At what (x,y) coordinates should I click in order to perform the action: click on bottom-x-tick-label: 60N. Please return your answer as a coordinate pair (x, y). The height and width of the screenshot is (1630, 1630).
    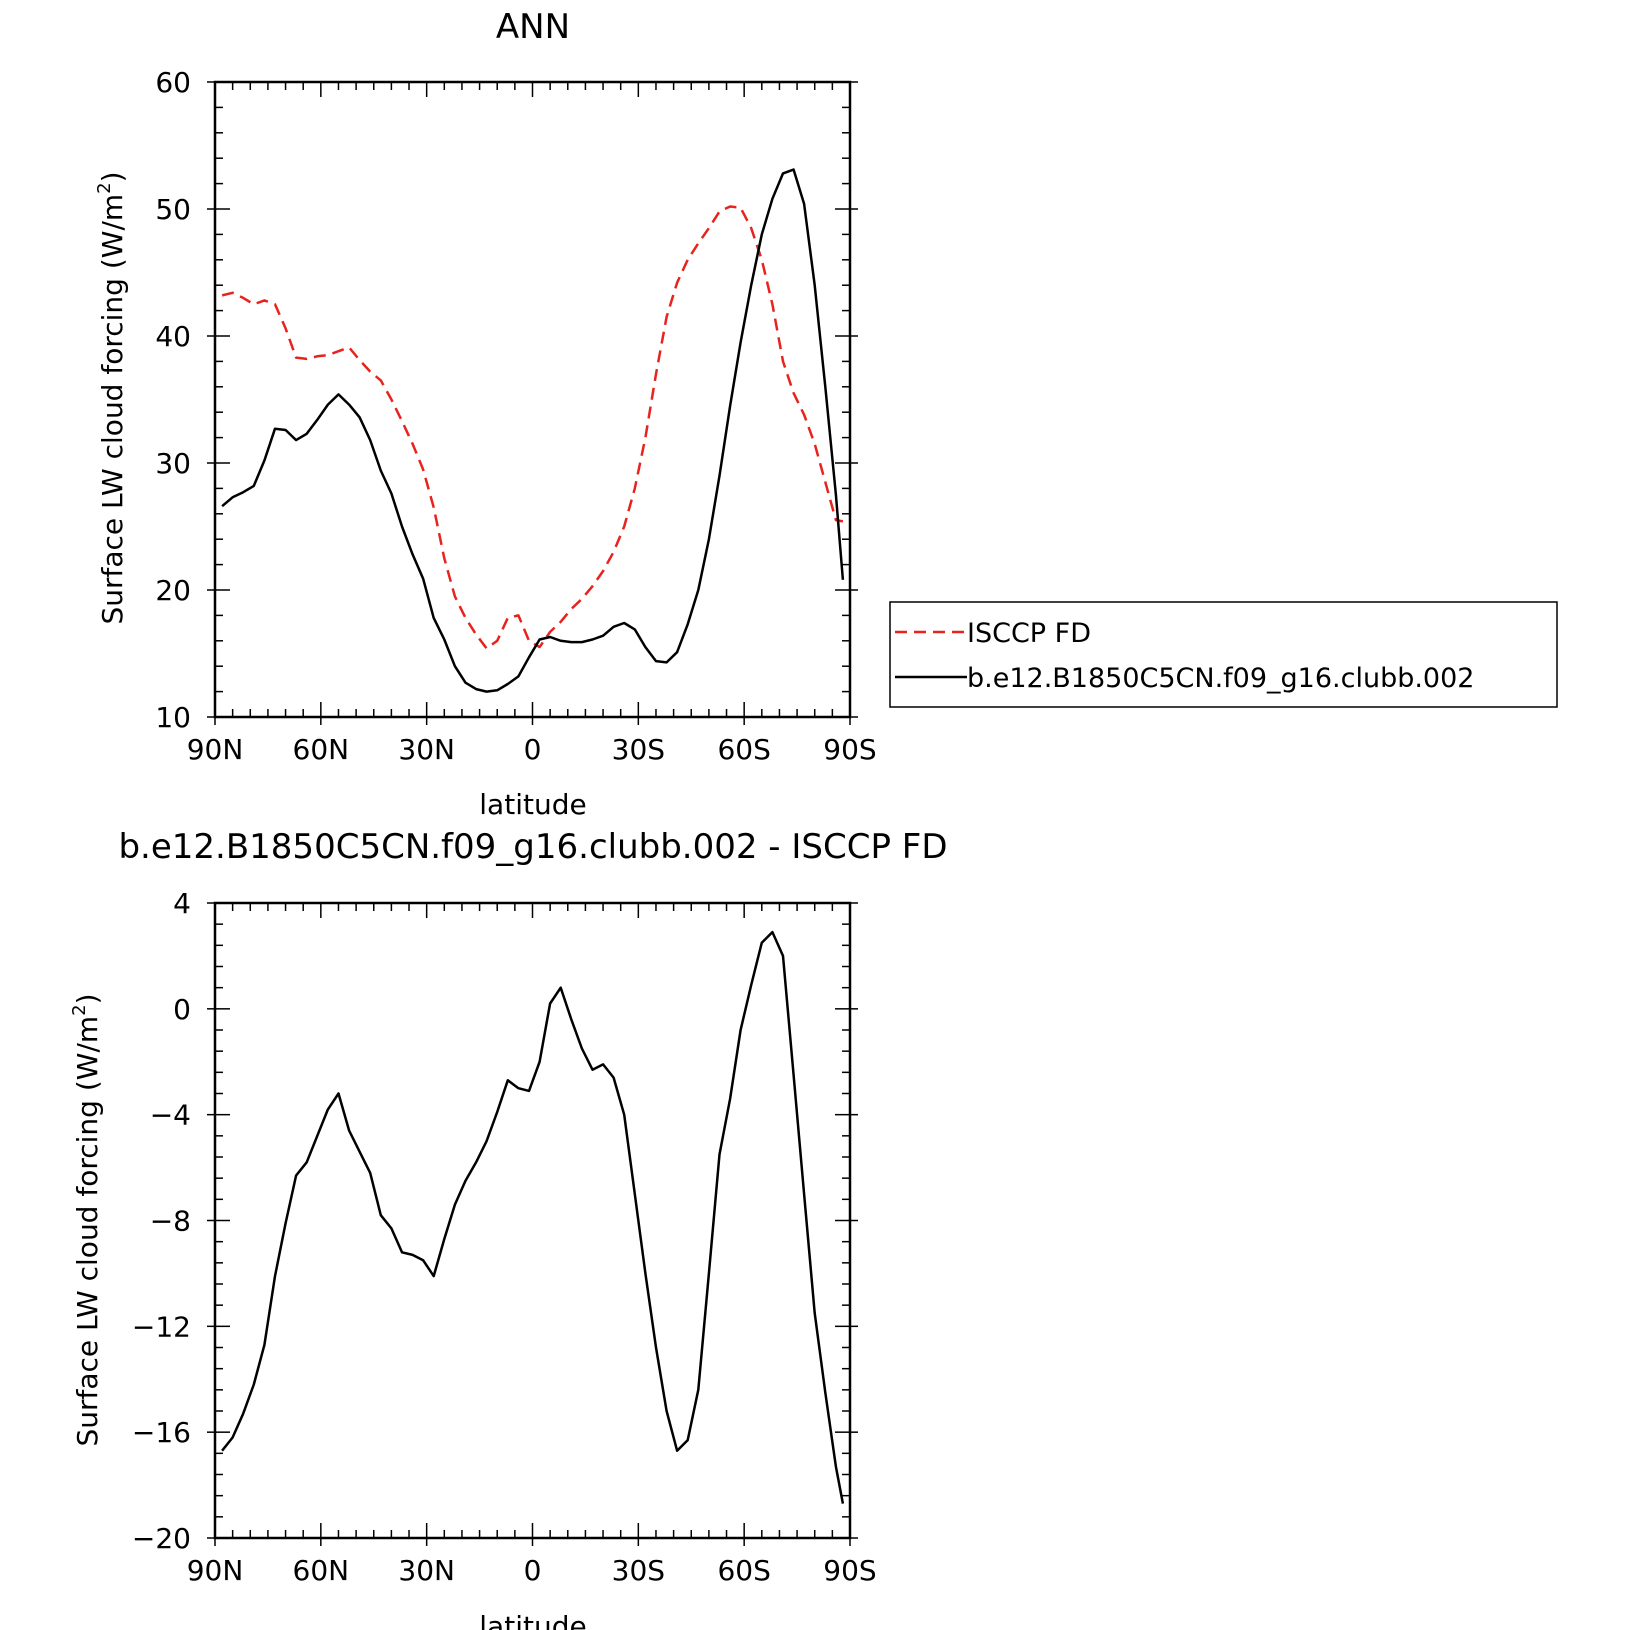
    Looking at the image, I should click on (321, 1570).